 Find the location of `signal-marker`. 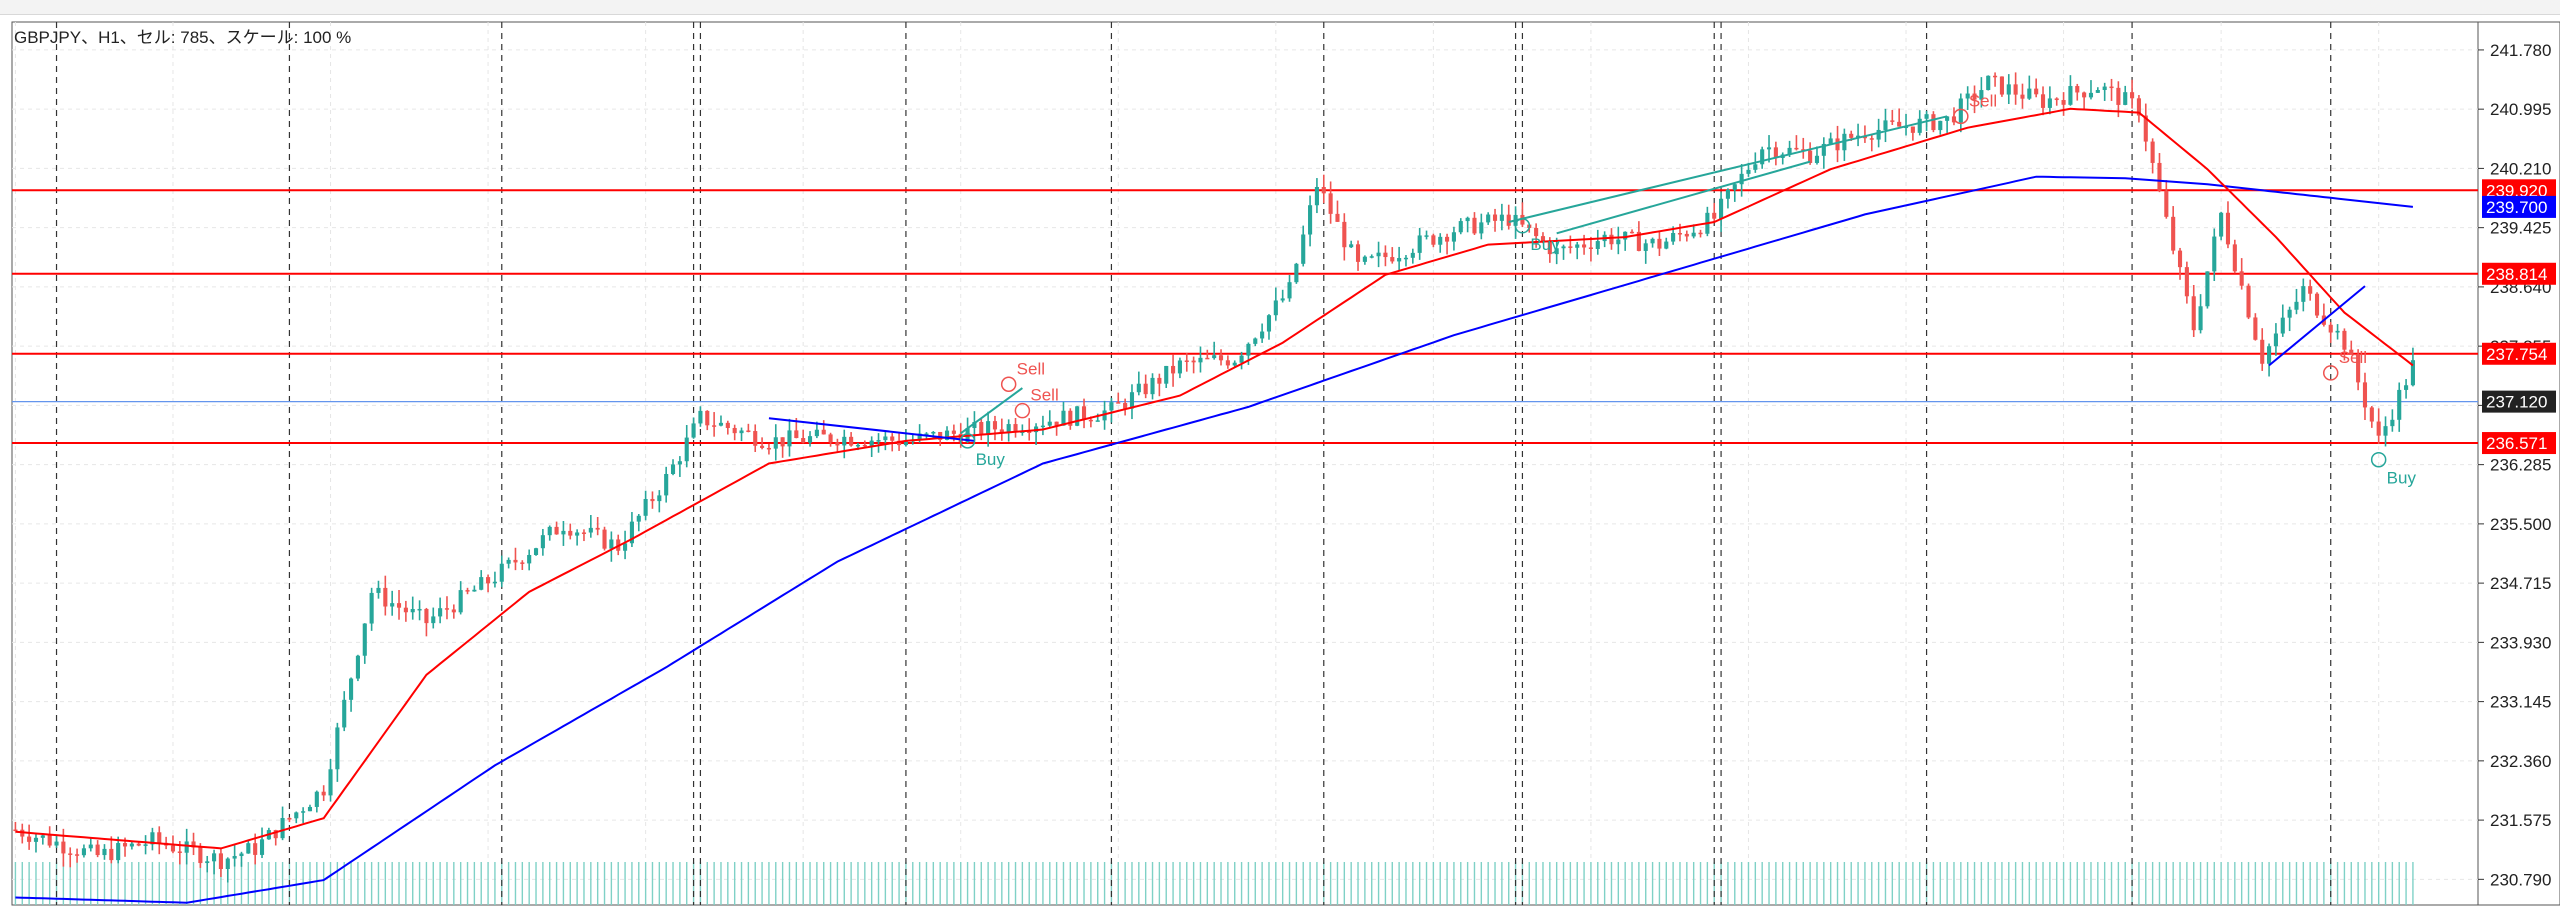

signal-marker is located at coordinates (2330, 373).